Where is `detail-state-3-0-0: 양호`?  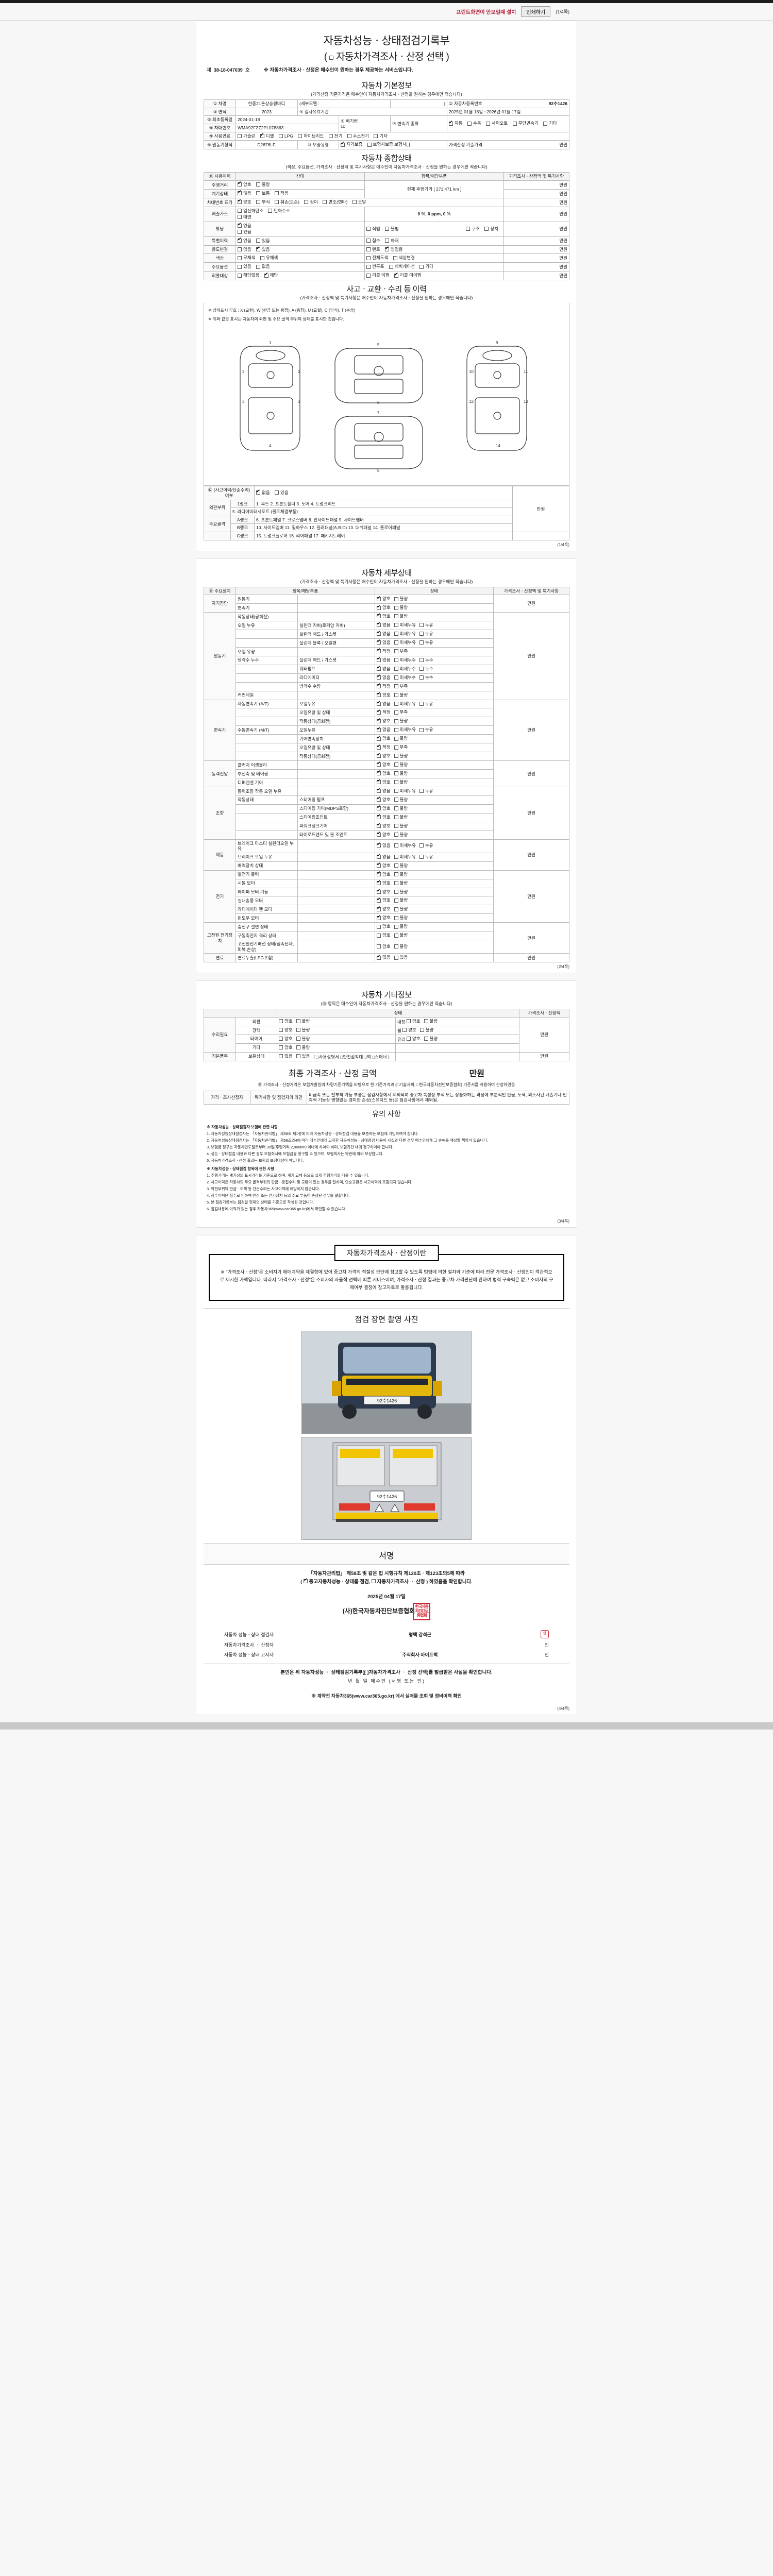
detail-state-3-0-0: 양호 is located at coordinates (384, 764).